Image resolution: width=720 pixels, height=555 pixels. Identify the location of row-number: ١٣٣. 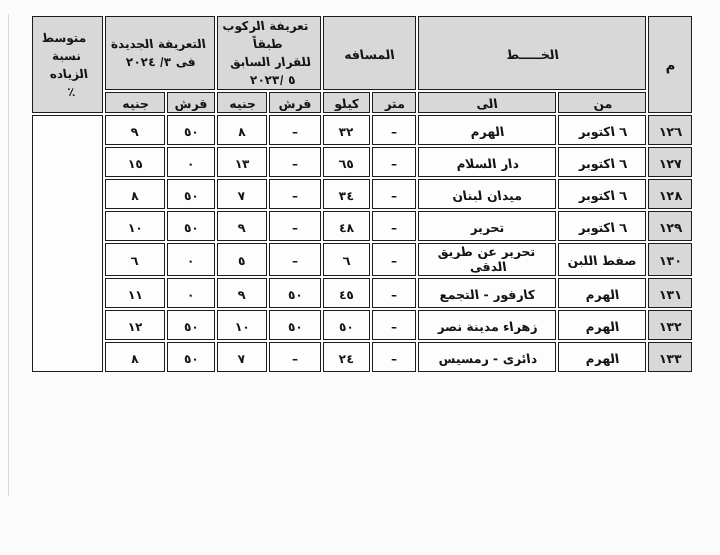
(670, 357).